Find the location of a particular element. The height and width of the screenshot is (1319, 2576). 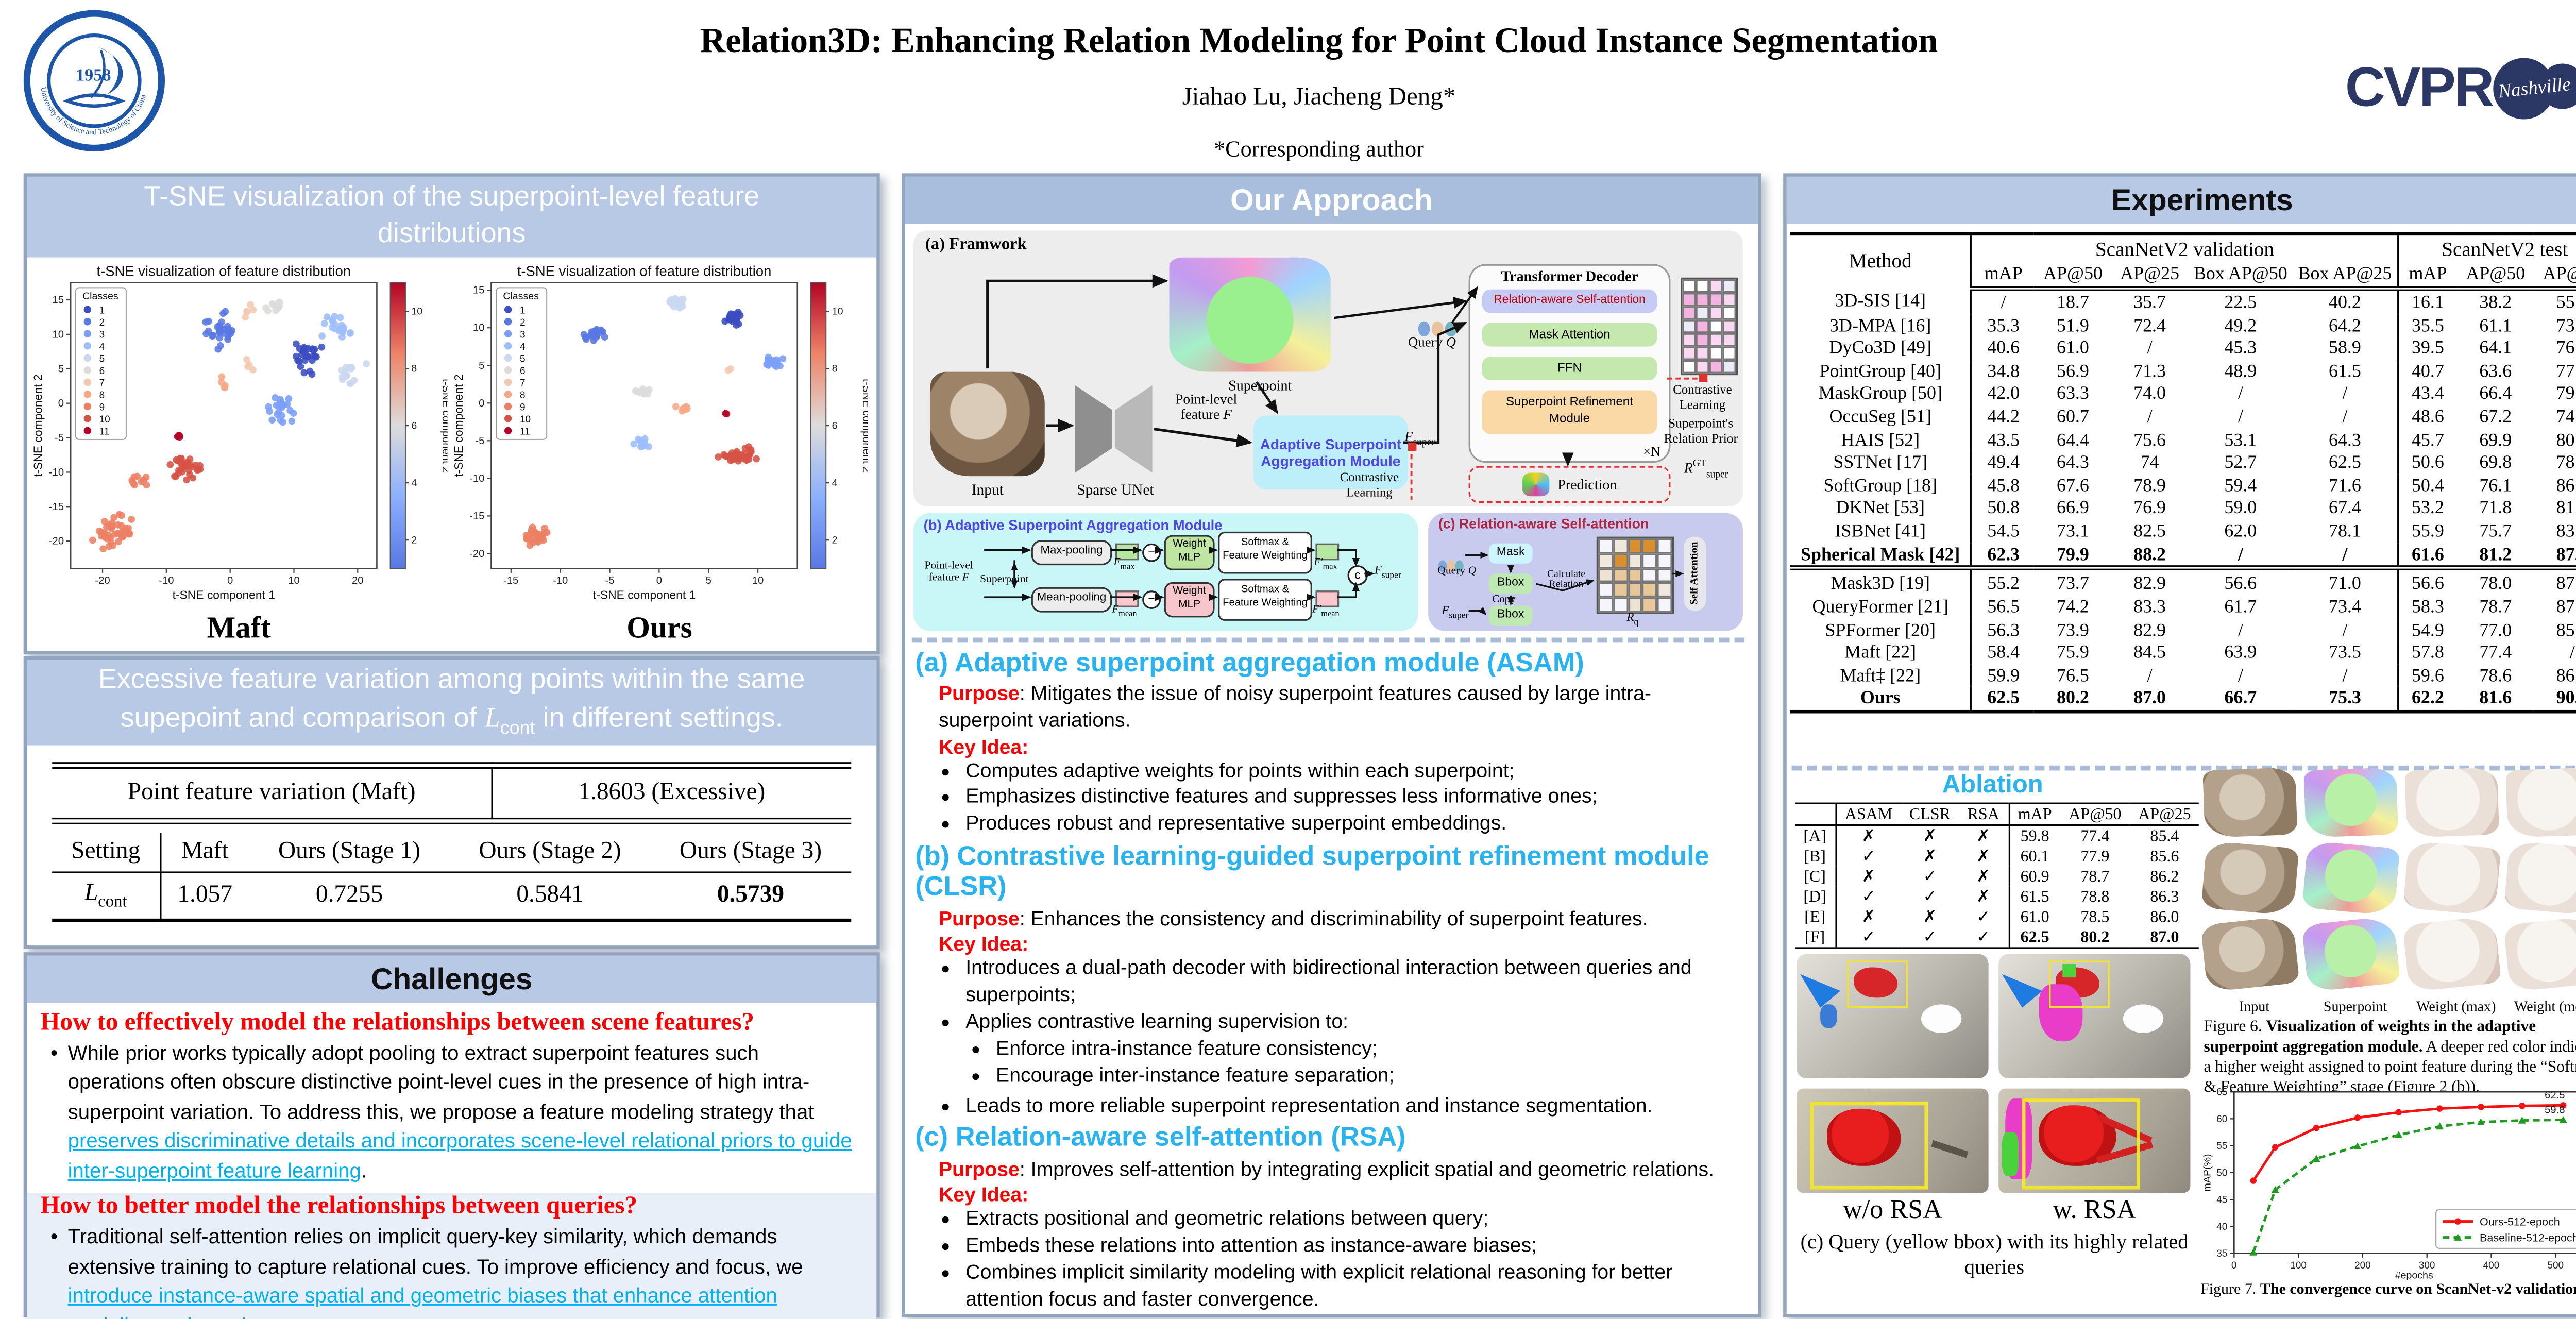

value-cell: 64.1 is located at coordinates (2495, 348).